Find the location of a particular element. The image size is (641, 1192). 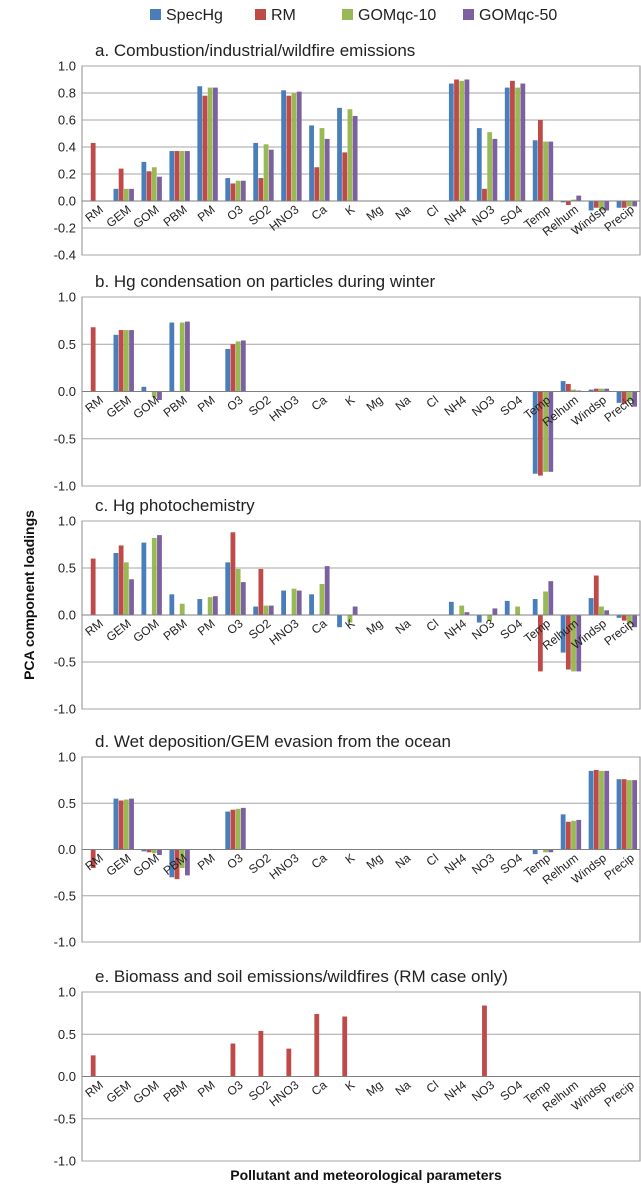

x-tick-label: O3 is located at coordinates (234, 403).